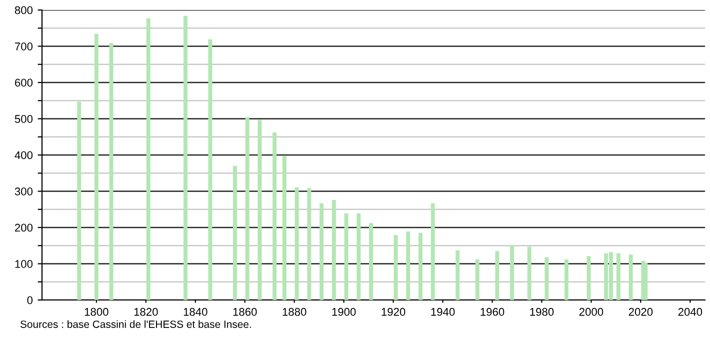  Describe the element at coordinates (24, 264) in the screenshot. I see `y-tick-label: 100` at that location.